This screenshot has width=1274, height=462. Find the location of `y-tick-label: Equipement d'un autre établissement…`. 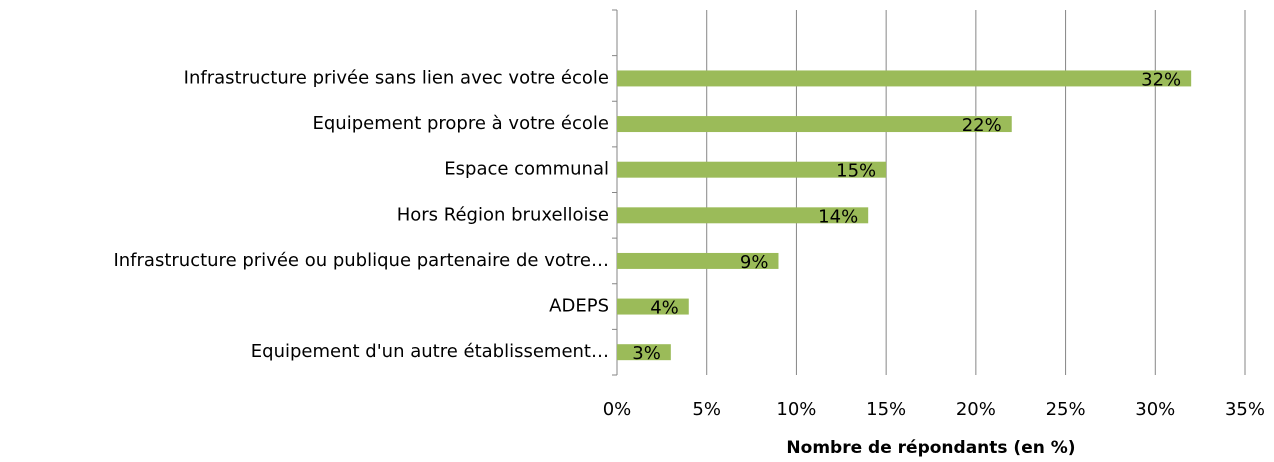

y-tick-label: Equipement d'un autre établissement… is located at coordinates (430, 351).